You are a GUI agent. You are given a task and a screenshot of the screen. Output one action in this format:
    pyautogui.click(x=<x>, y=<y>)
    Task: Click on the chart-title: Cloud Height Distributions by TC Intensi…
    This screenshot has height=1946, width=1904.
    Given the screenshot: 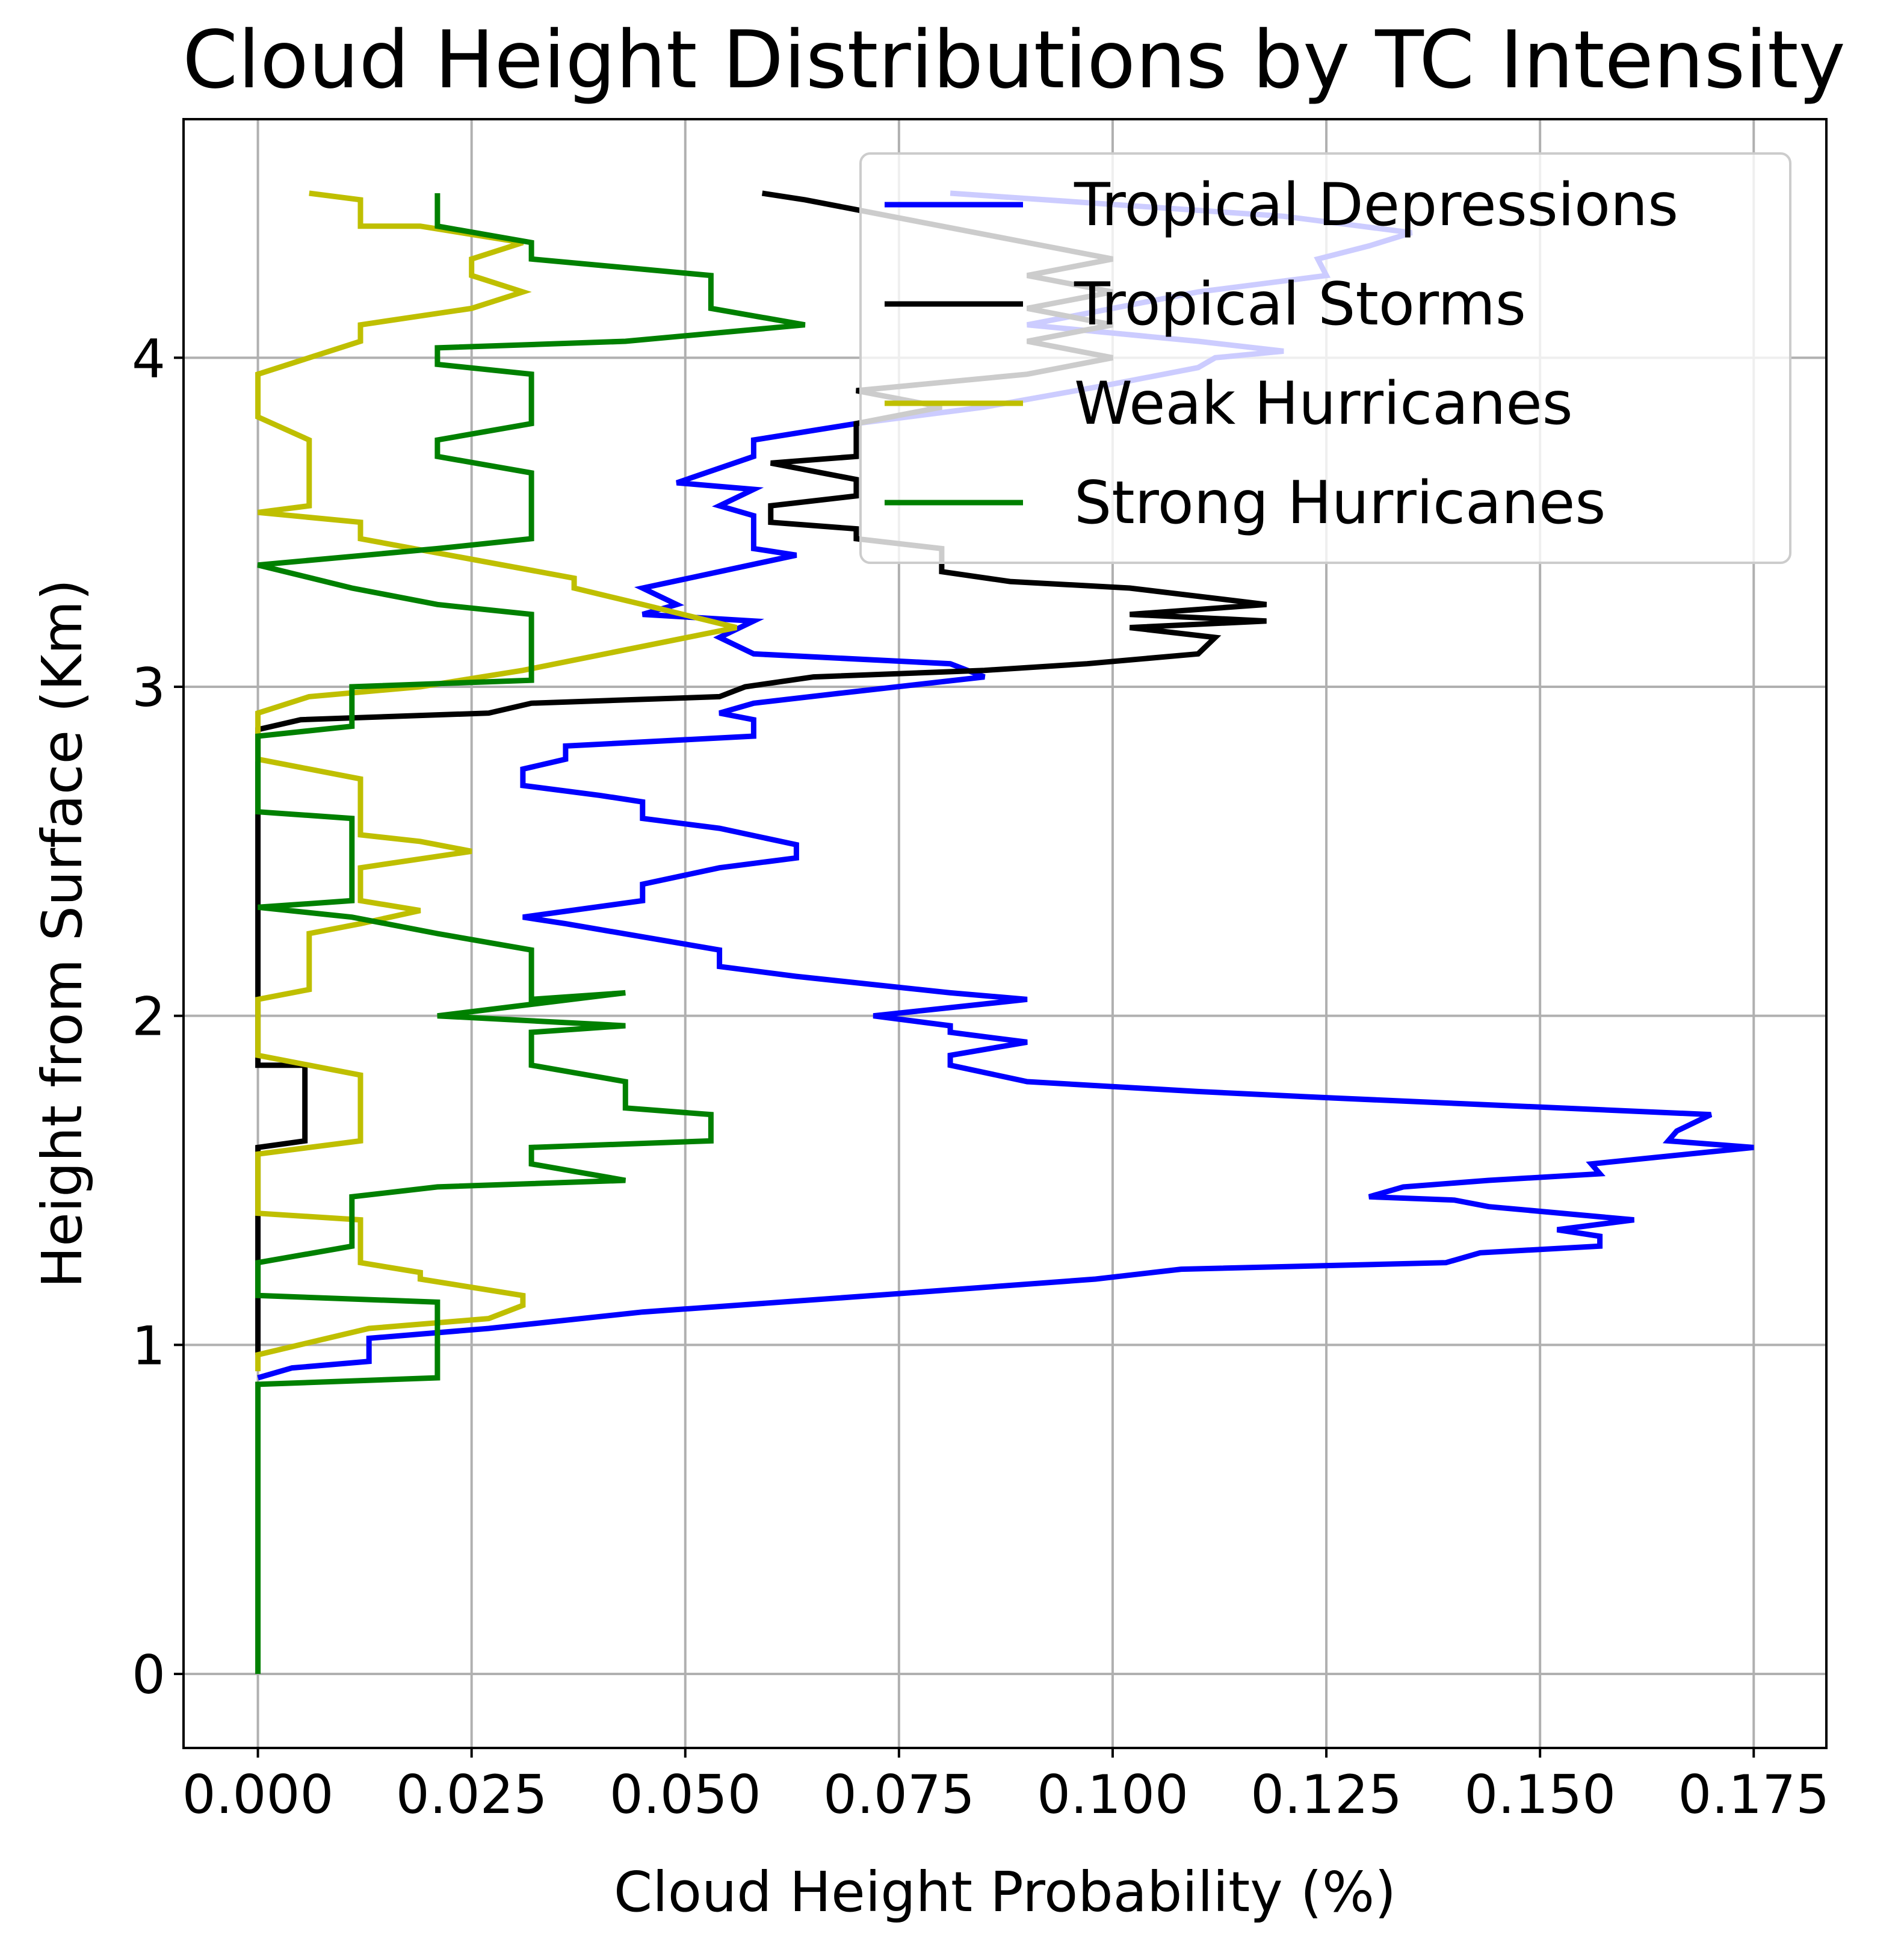 What is the action you would take?
    pyautogui.click(x=1014, y=61)
    